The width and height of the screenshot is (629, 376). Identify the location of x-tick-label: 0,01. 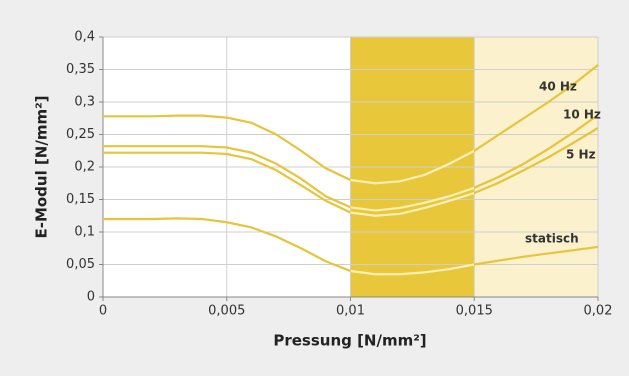
(350, 311).